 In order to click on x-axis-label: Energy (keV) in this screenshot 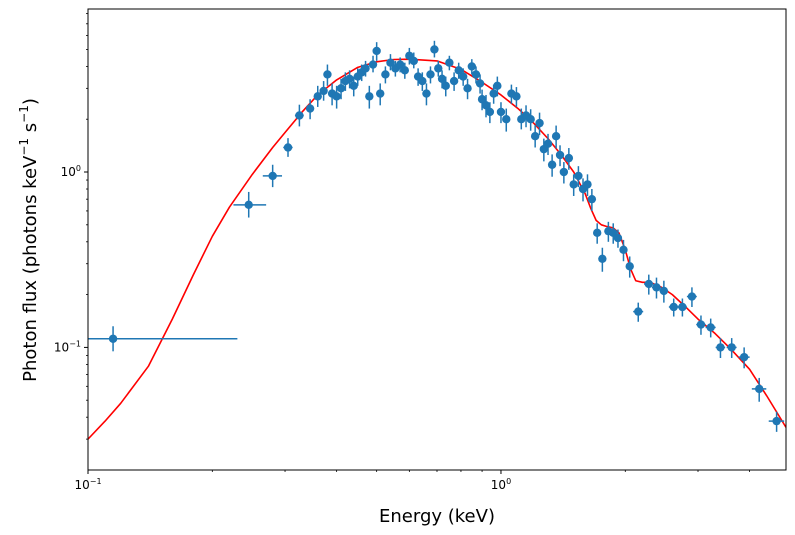, I will do `click(437, 516)`.